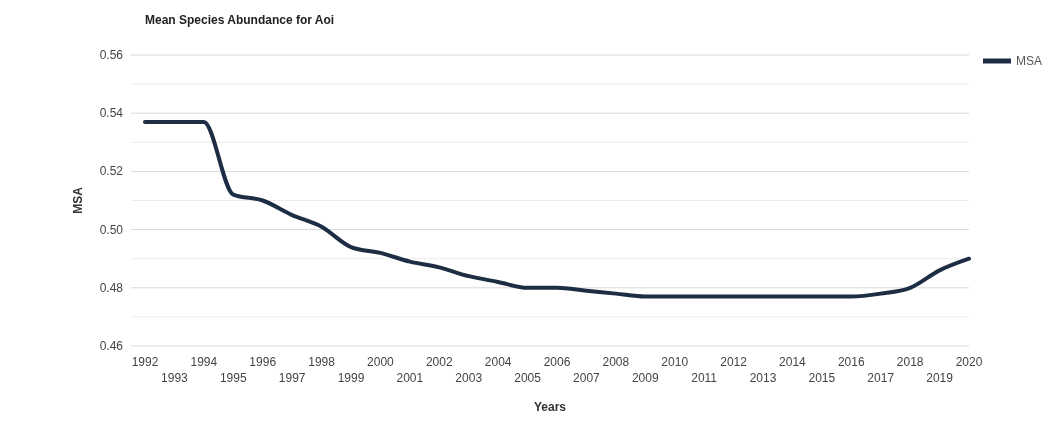 This screenshot has width=1064, height=421. Describe the element at coordinates (439, 362) in the screenshot. I see `x-tick-label: 2002` at that location.